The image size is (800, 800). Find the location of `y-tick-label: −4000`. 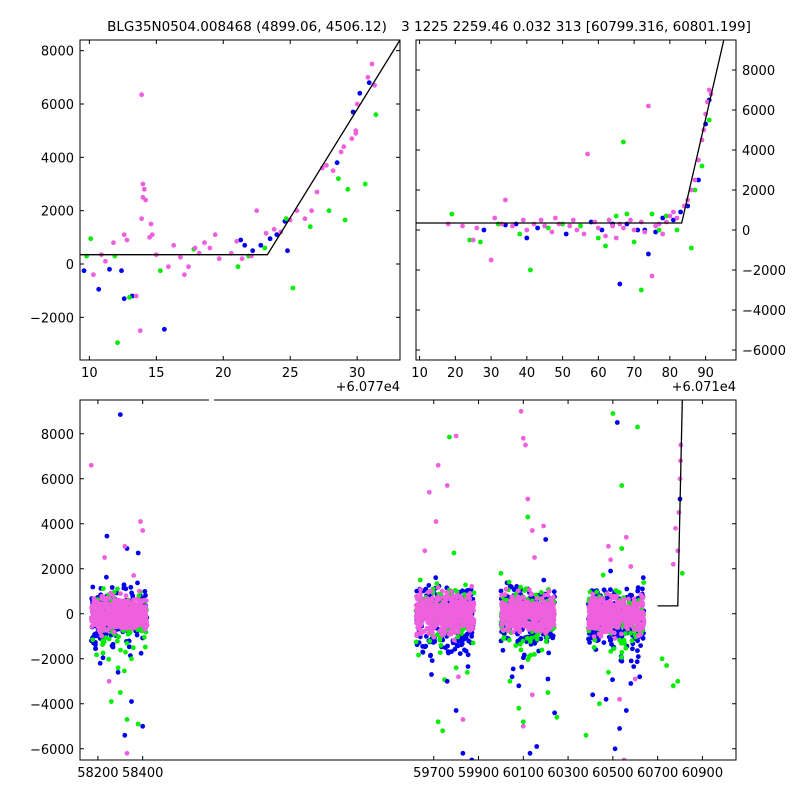

y-tick-label: −4000 is located at coordinates (764, 311).